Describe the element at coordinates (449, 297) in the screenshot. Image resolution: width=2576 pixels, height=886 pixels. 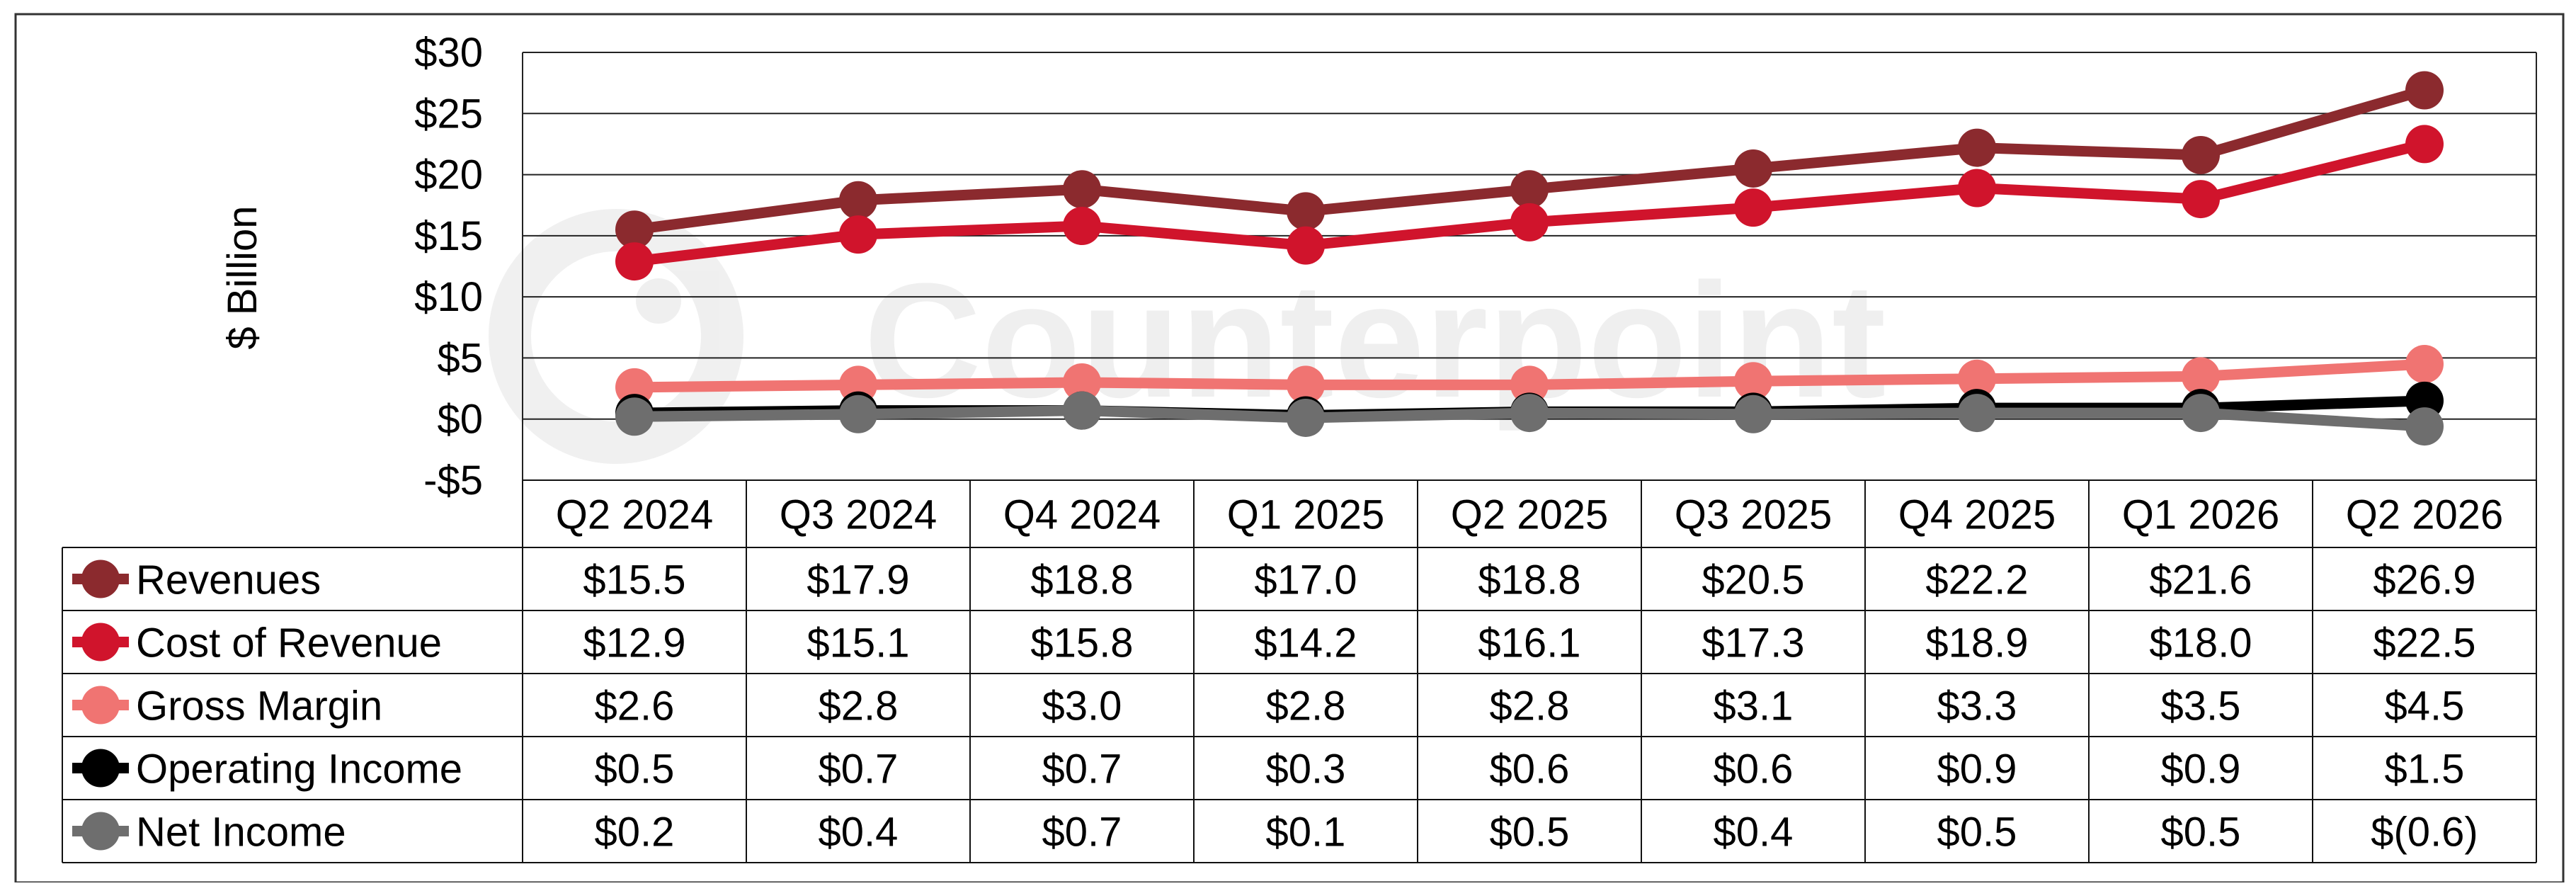
I see `y-tick-label: $10` at that location.